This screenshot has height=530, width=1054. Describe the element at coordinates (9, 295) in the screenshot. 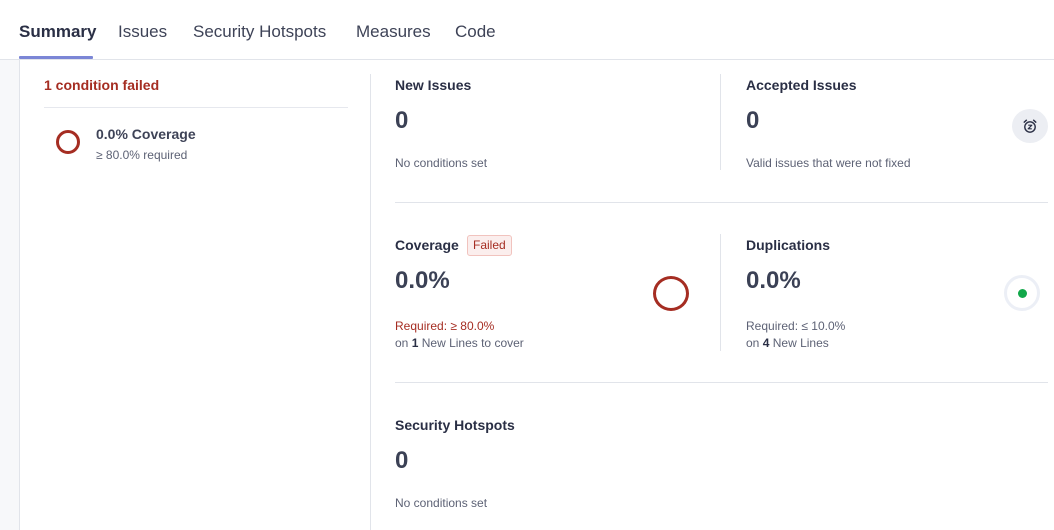

I see `left-gutter` at that location.